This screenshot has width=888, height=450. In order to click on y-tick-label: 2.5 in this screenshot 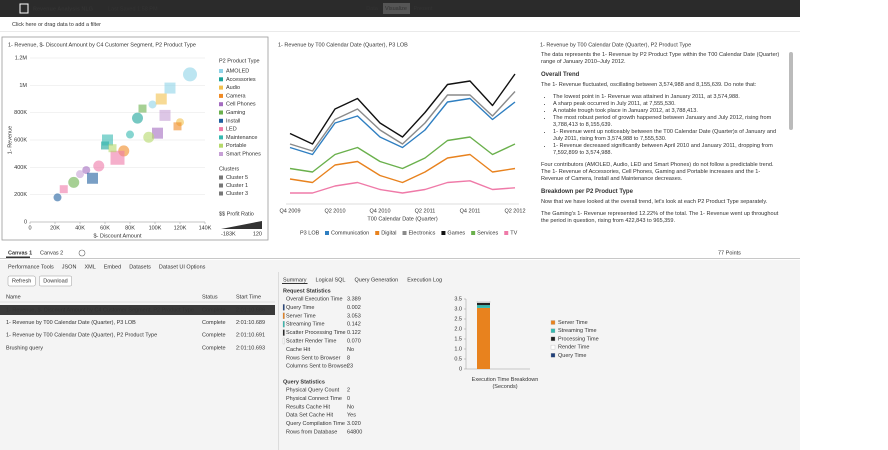, I will do `click(458, 319)`.